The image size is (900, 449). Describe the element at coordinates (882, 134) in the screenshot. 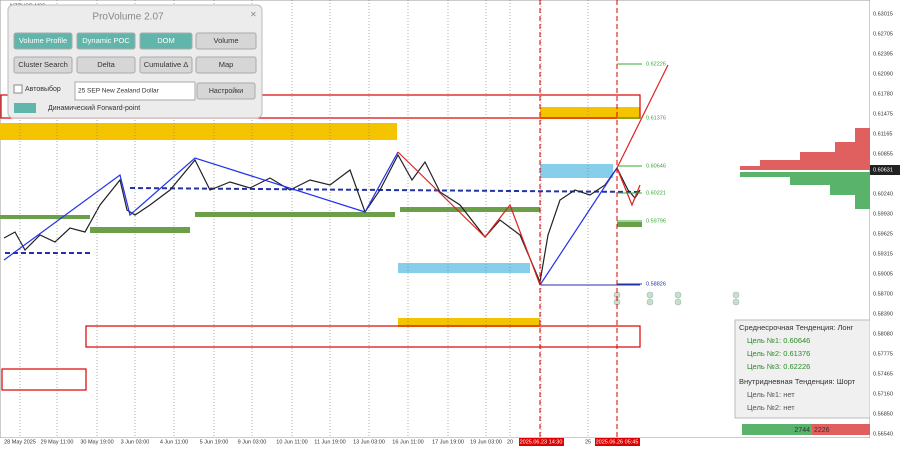

I see `price-label: 0.61165` at that location.